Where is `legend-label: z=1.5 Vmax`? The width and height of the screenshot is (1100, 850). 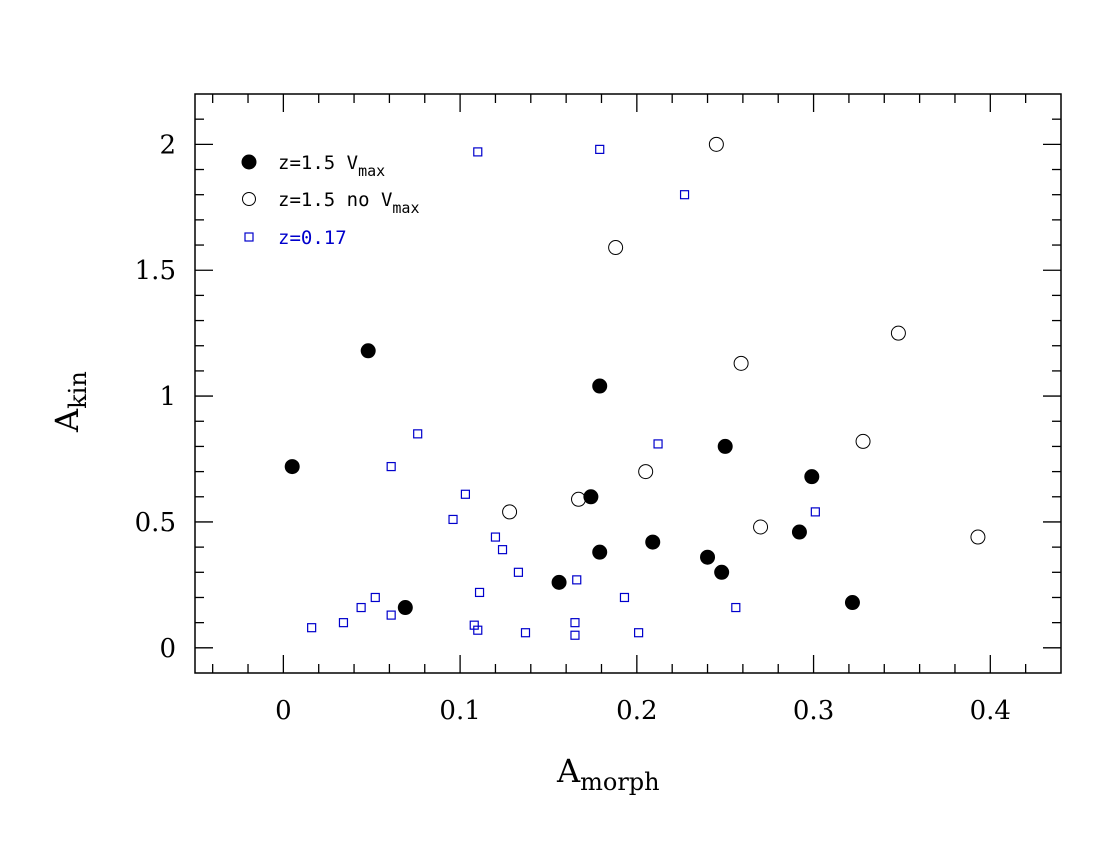 legend-label: z=1.5 Vmax is located at coordinates (331, 166).